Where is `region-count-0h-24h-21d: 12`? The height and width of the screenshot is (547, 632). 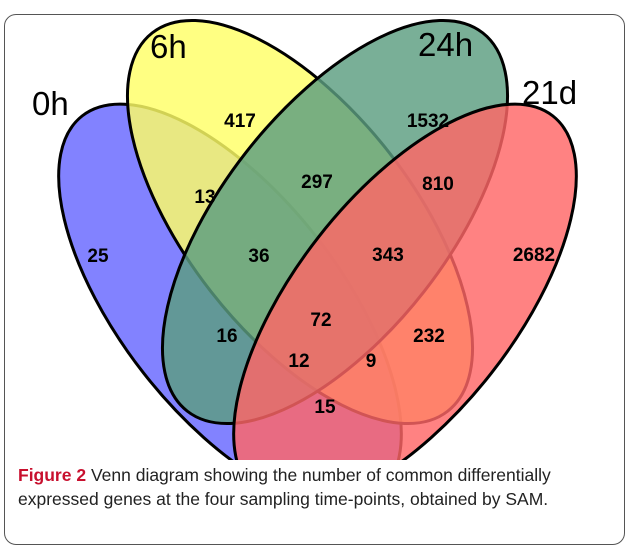
region-count-0h-24h-21d: 12 is located at coordinates (298, 361).